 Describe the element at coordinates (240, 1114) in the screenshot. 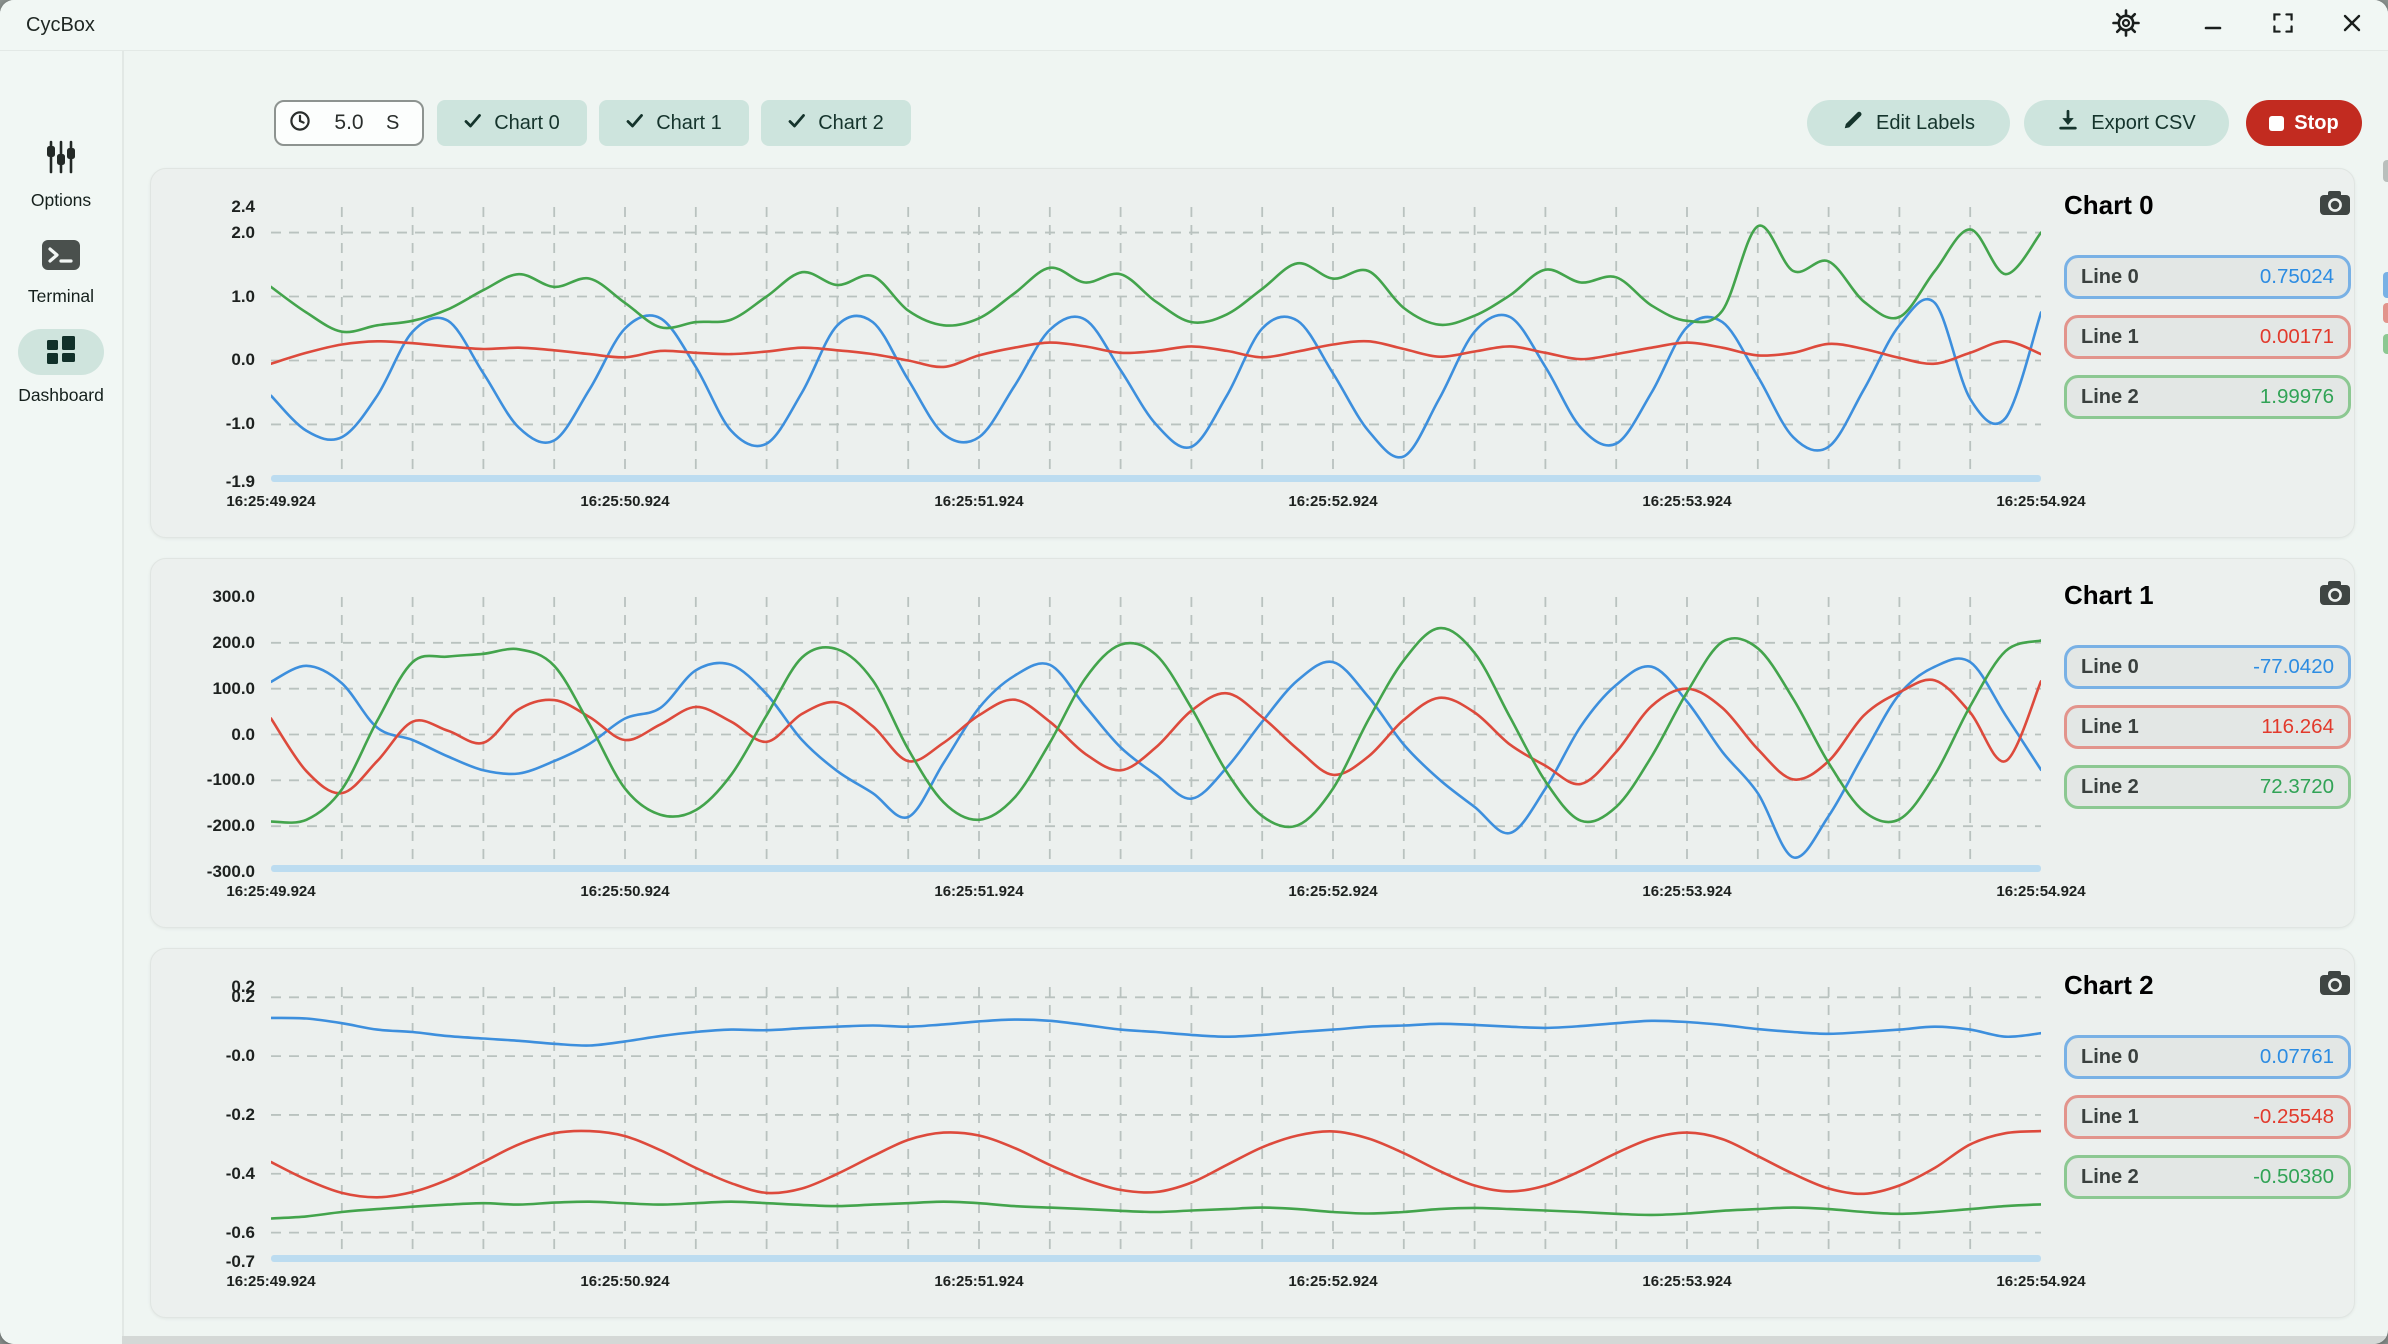

I see `y-tick-label: -0.2` at that location.